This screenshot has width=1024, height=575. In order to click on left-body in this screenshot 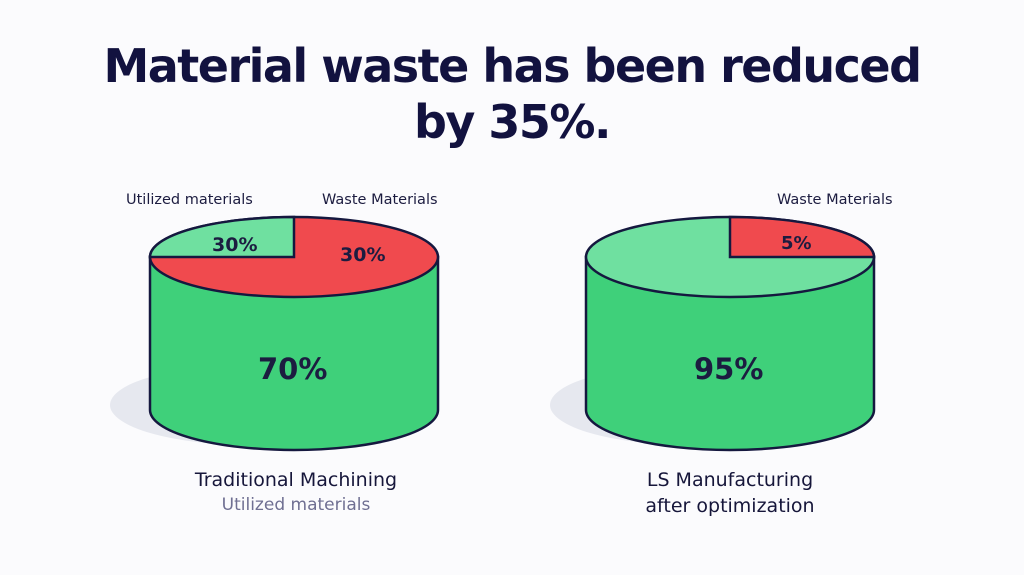, I will do `click(294, 353)`.